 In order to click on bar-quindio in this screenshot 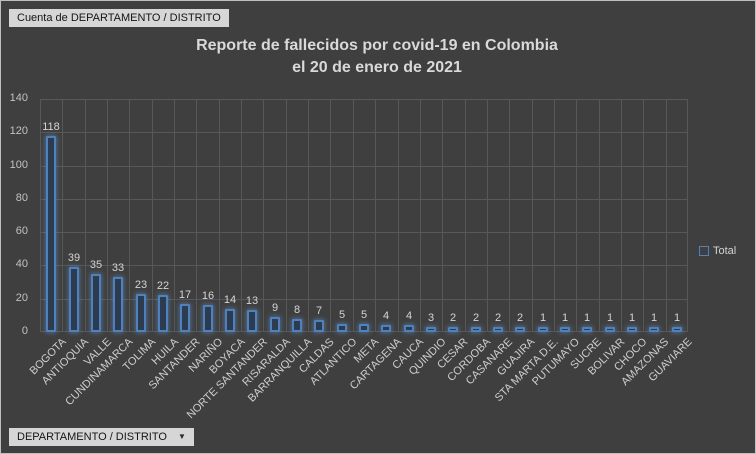, I will do `click(431, 329)`.